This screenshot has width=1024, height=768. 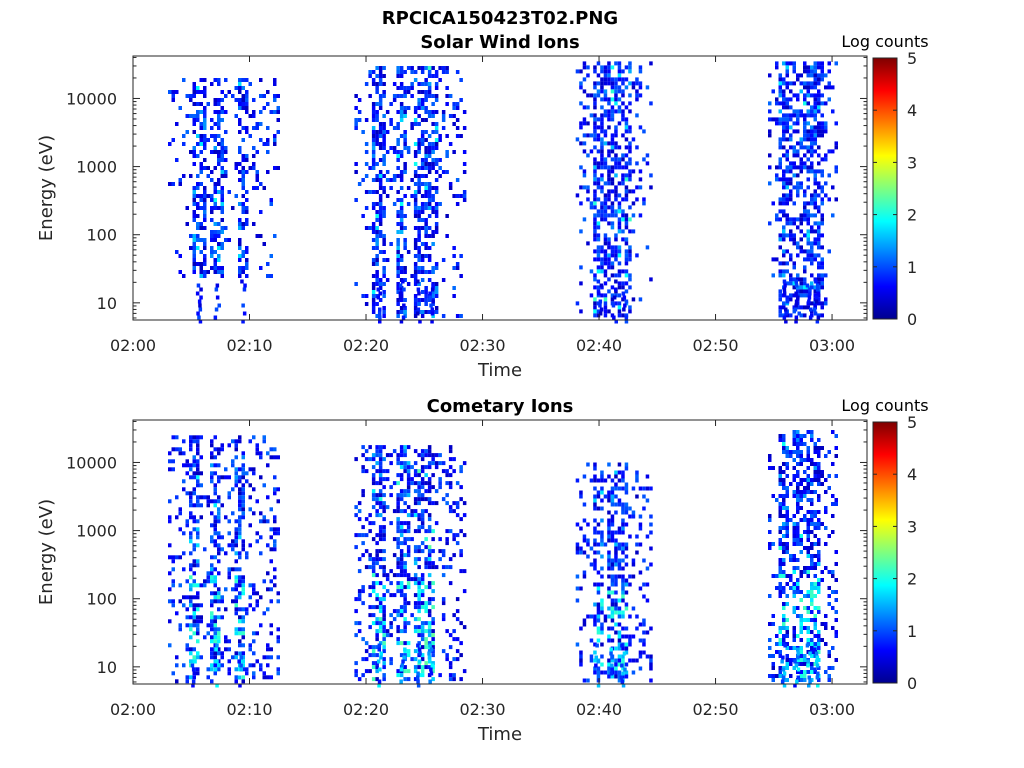 What do you see at coordinates (46, 552) in the screenshot?
I see `y-axis-label: Energy (eV)` at bounding box center [46, 552].